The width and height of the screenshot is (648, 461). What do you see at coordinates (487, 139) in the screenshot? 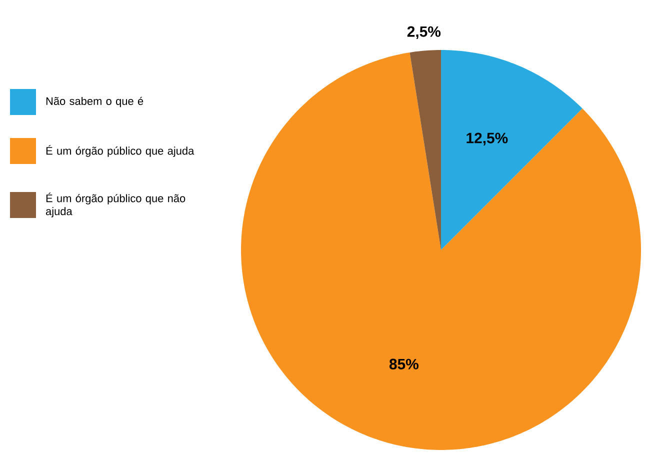
I see `data-label: 12,5%` at bounding box center [487, 139].